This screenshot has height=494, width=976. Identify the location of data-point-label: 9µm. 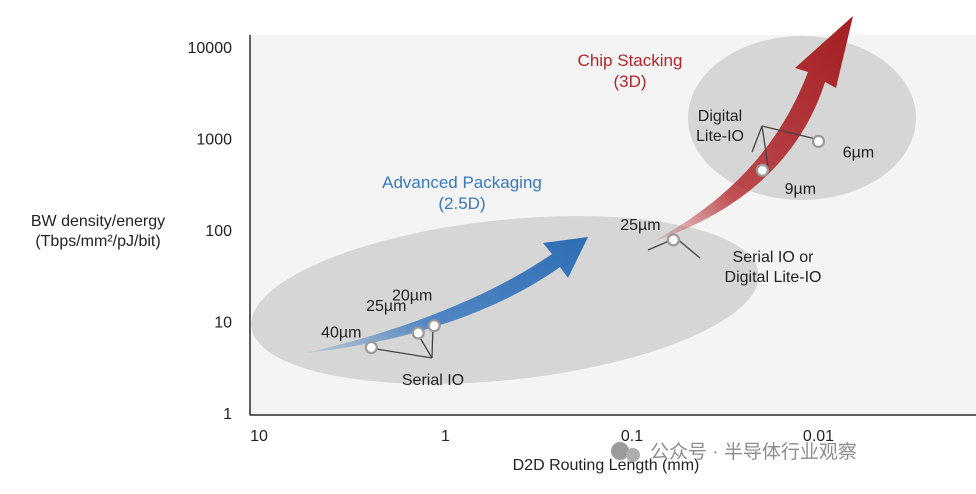
(800, 189).